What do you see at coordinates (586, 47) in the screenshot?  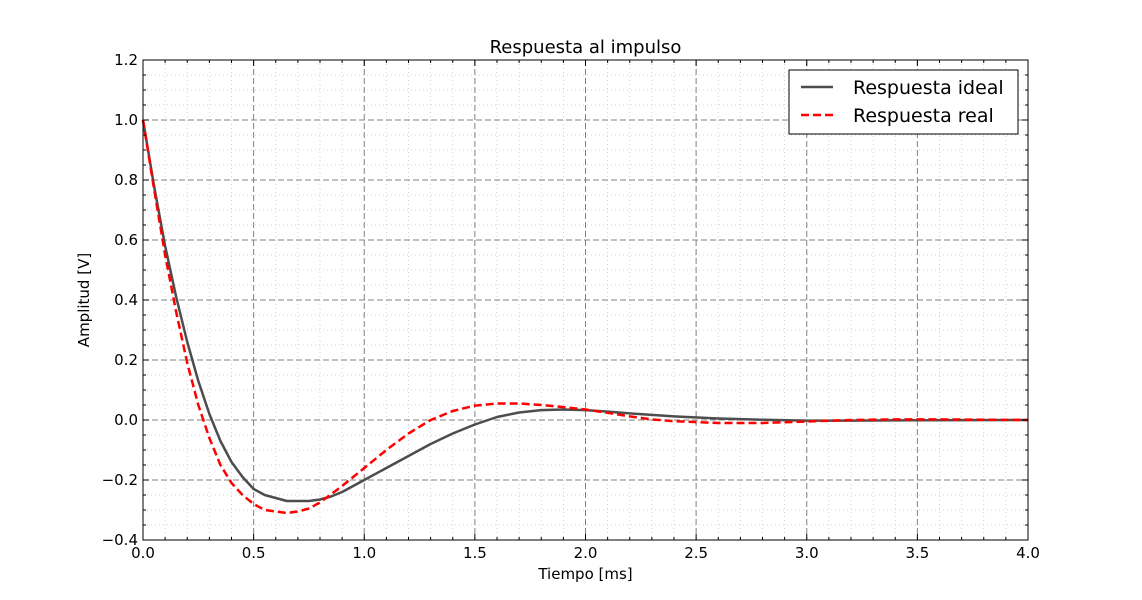 I see `chart-title: Respuesta al impulso` at bounding box center [586, 47].